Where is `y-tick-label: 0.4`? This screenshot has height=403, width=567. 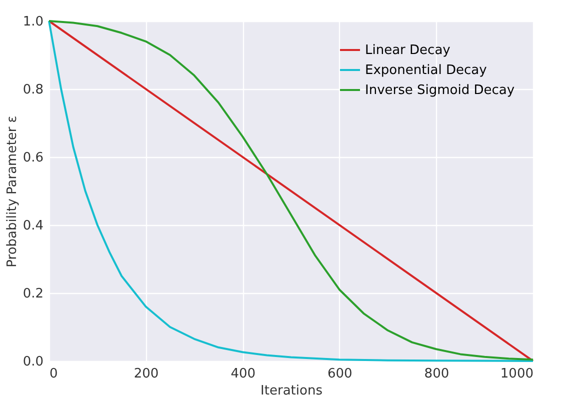 y-tick-label: 0.4 is located at coordinates (33, 226).